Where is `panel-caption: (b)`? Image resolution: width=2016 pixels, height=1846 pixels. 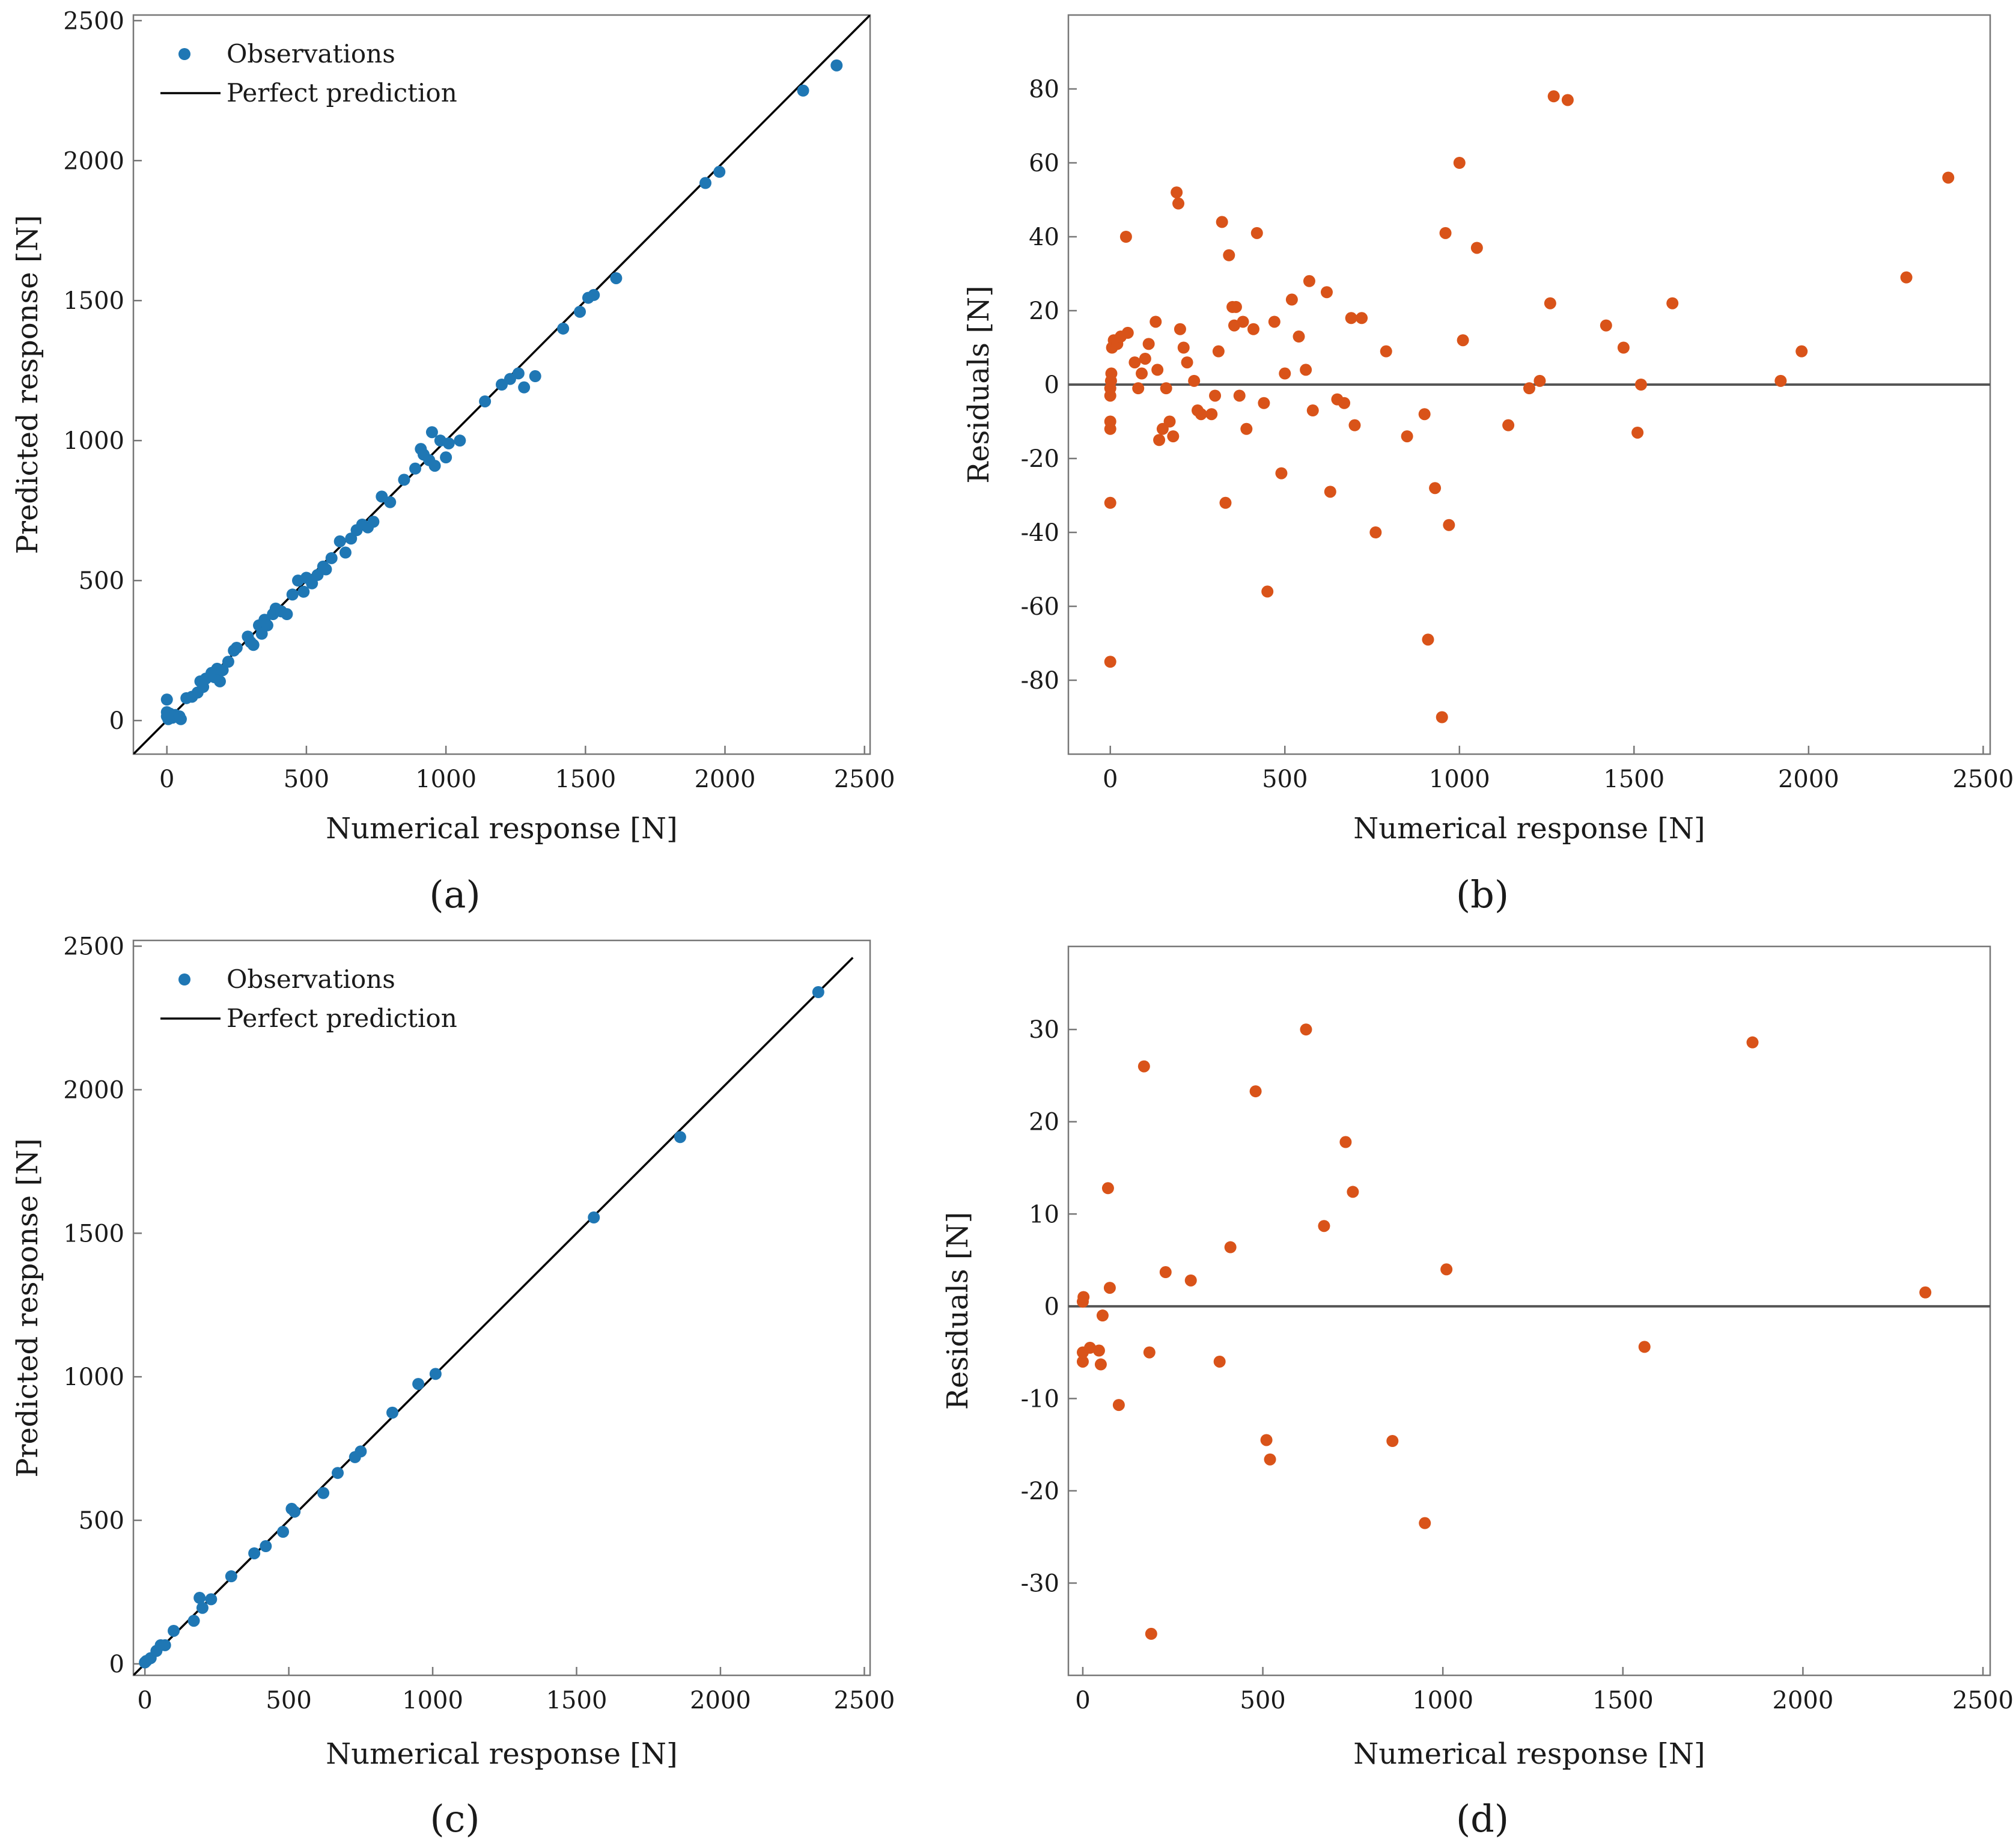
panel-caption: (b) is located at coordinates (1482, 894).